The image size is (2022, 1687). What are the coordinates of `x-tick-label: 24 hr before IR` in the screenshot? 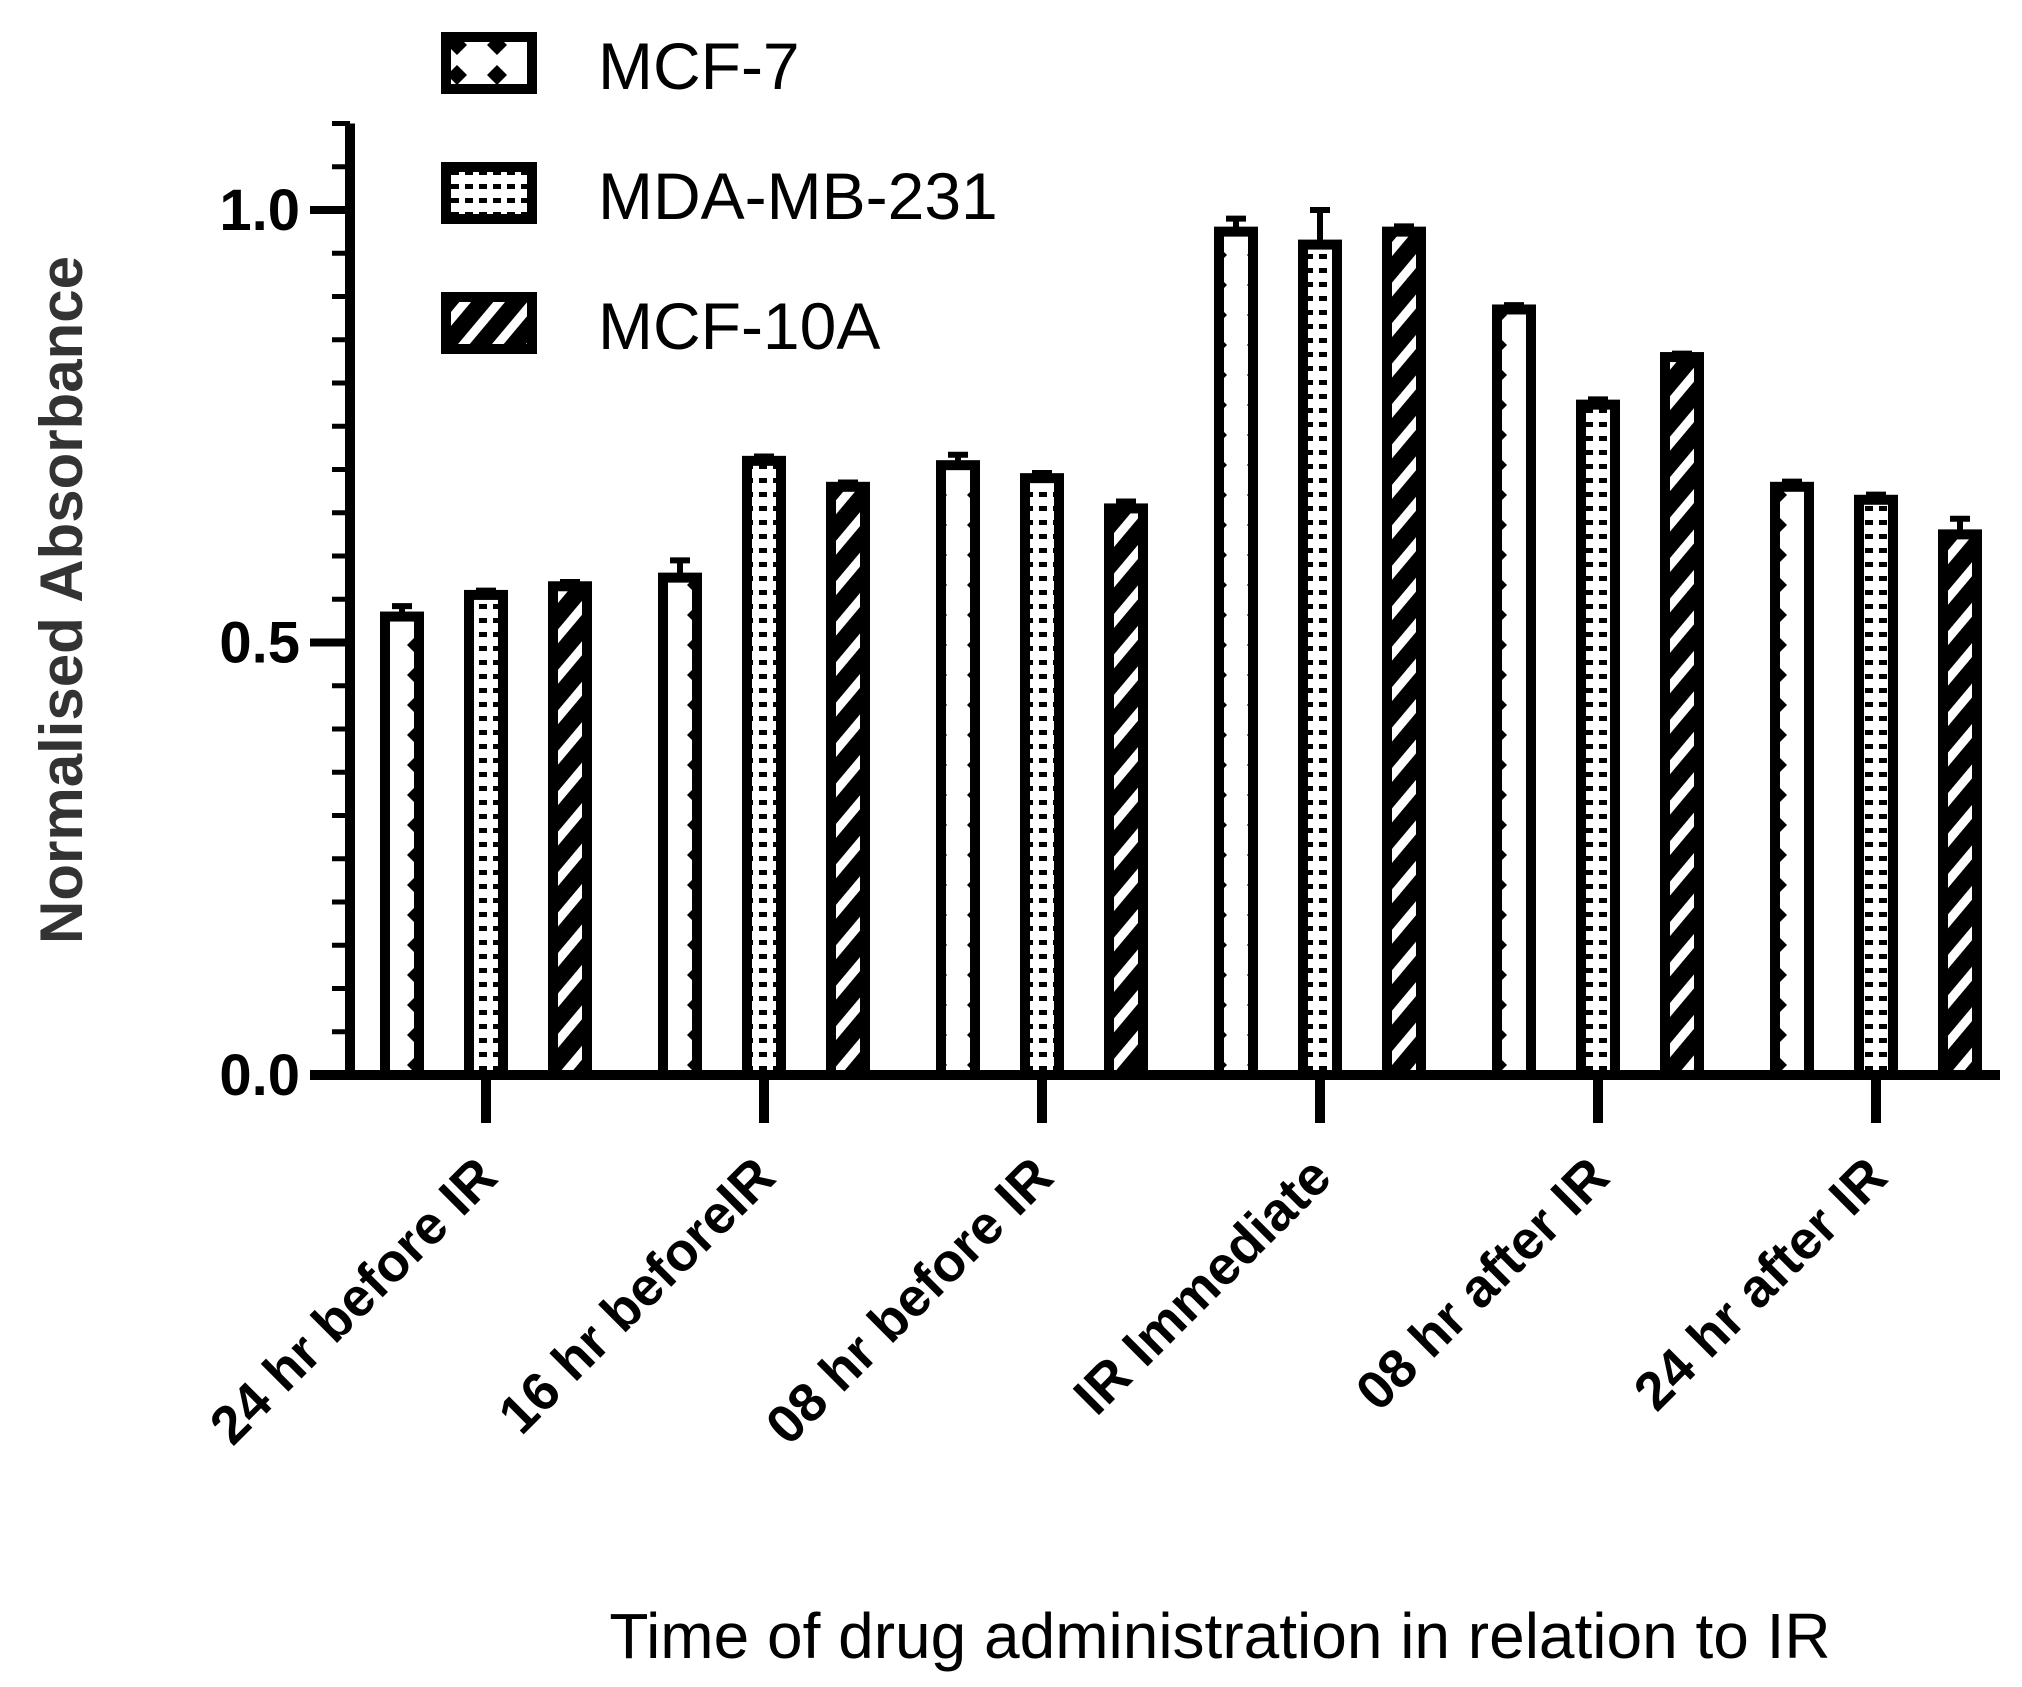 It's located at (354, 1301).